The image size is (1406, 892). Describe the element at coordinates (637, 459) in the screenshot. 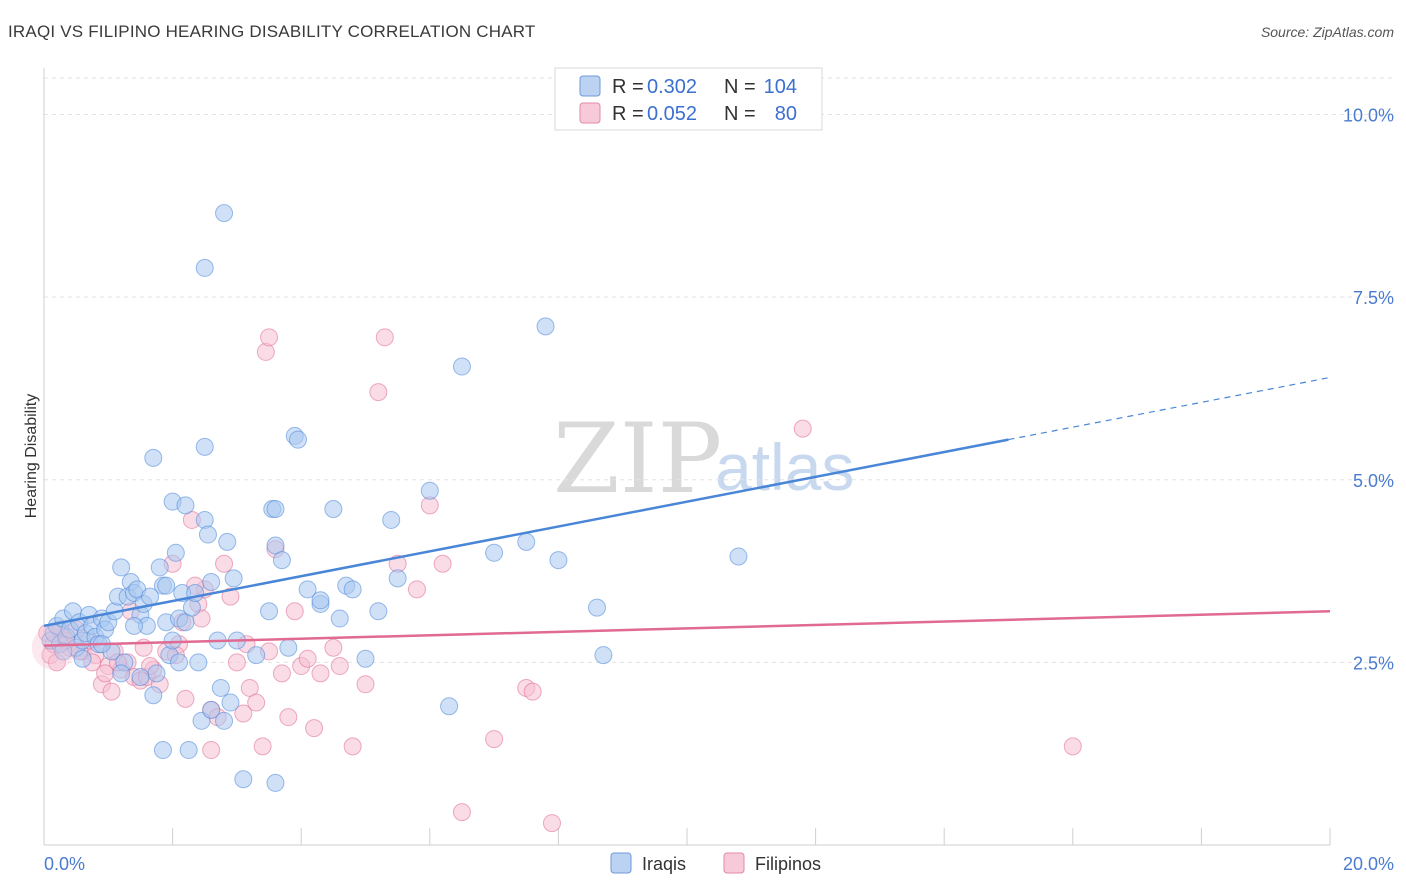

I see `watermark-zip: ZIP` at that location.